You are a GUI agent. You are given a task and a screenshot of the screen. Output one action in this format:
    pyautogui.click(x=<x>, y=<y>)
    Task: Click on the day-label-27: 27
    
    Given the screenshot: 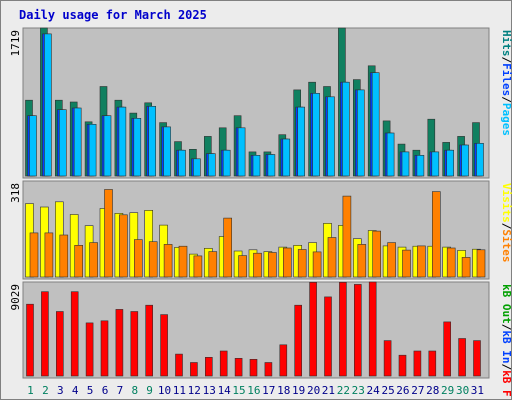 What is the action you would take?
    pyautogui.click(x=417, y=390)
    